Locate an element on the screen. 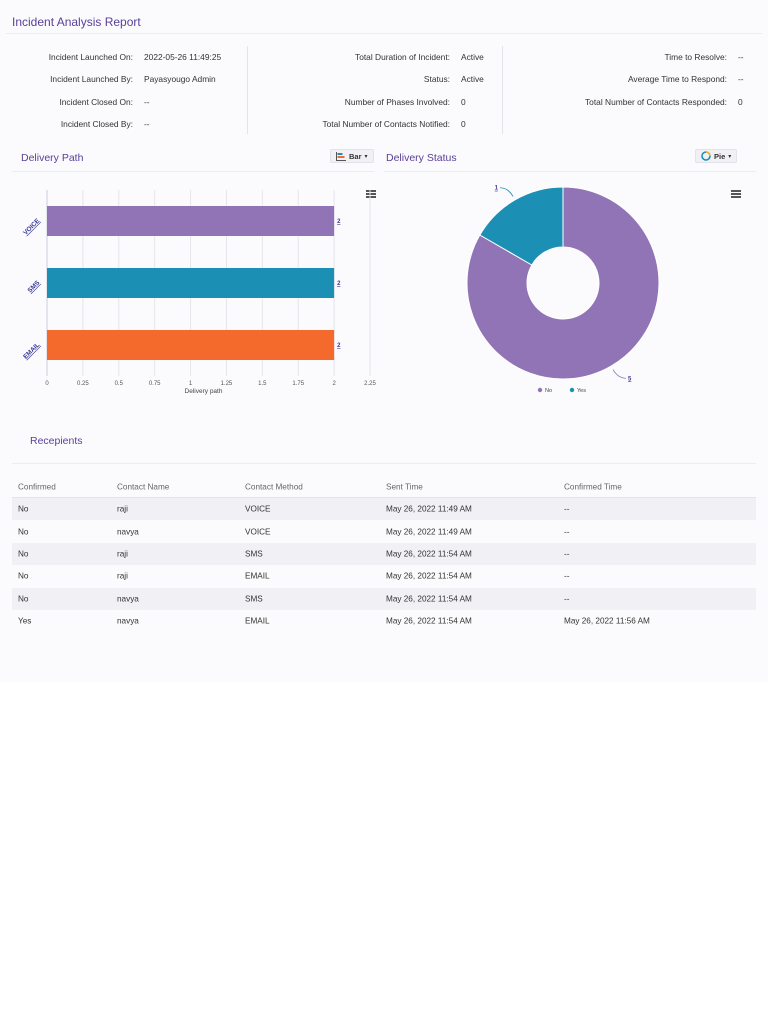  column-header-confirmed: Confirmed is located at coordinates (37, 486).